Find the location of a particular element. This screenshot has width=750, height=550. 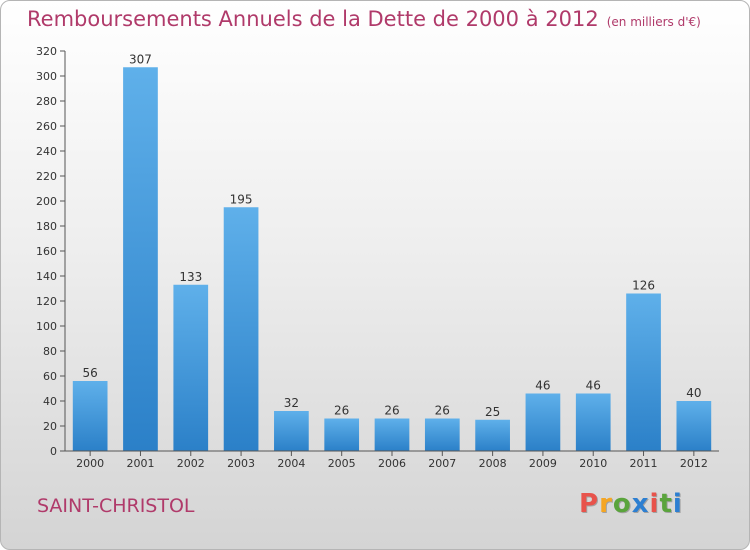

x-tick-label: 2000 is located at coordinates (90, 463).